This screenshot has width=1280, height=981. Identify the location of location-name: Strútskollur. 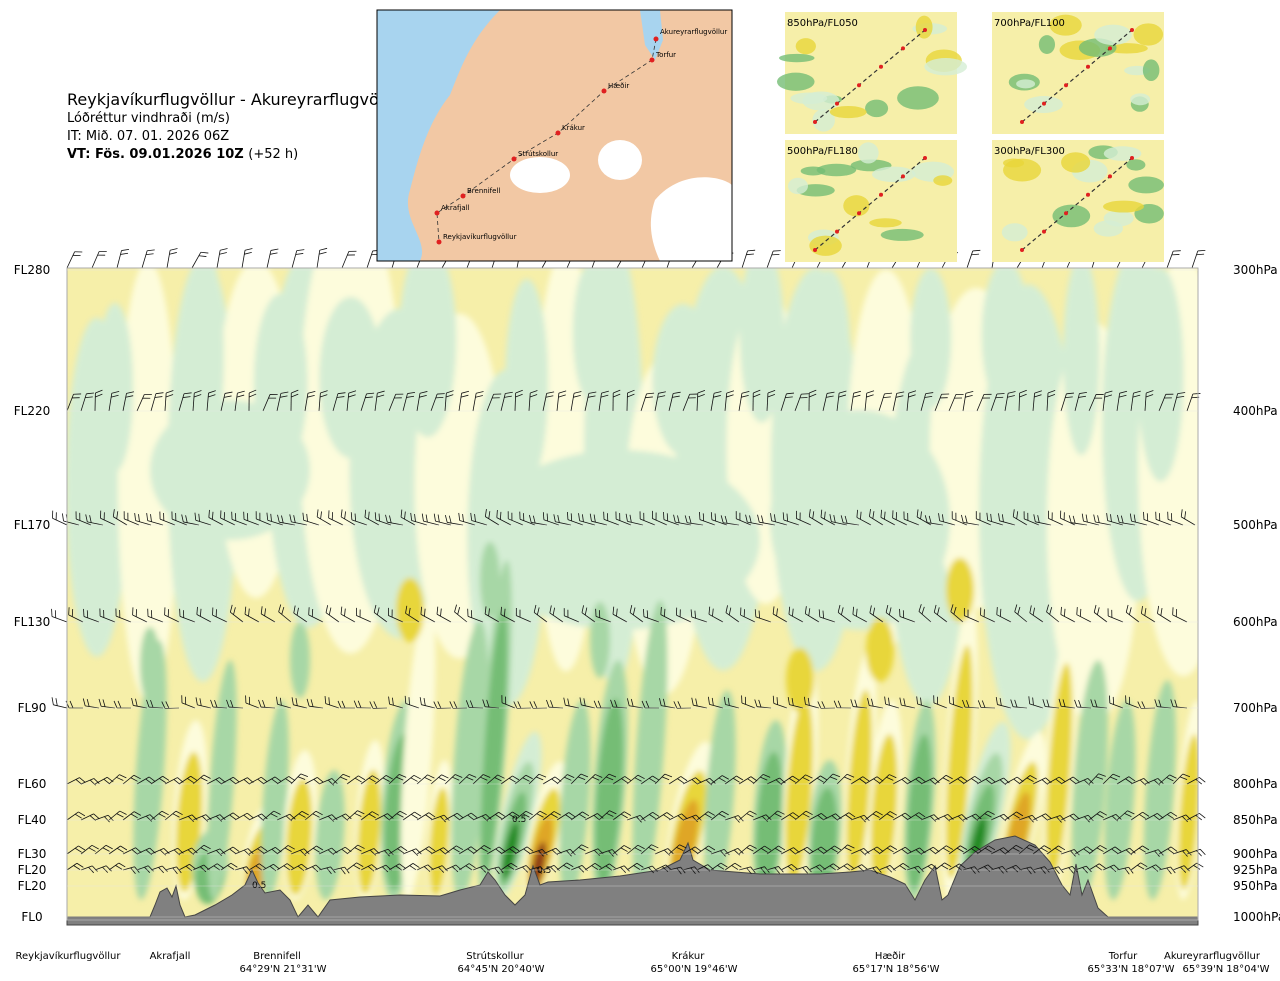
(495, 956).